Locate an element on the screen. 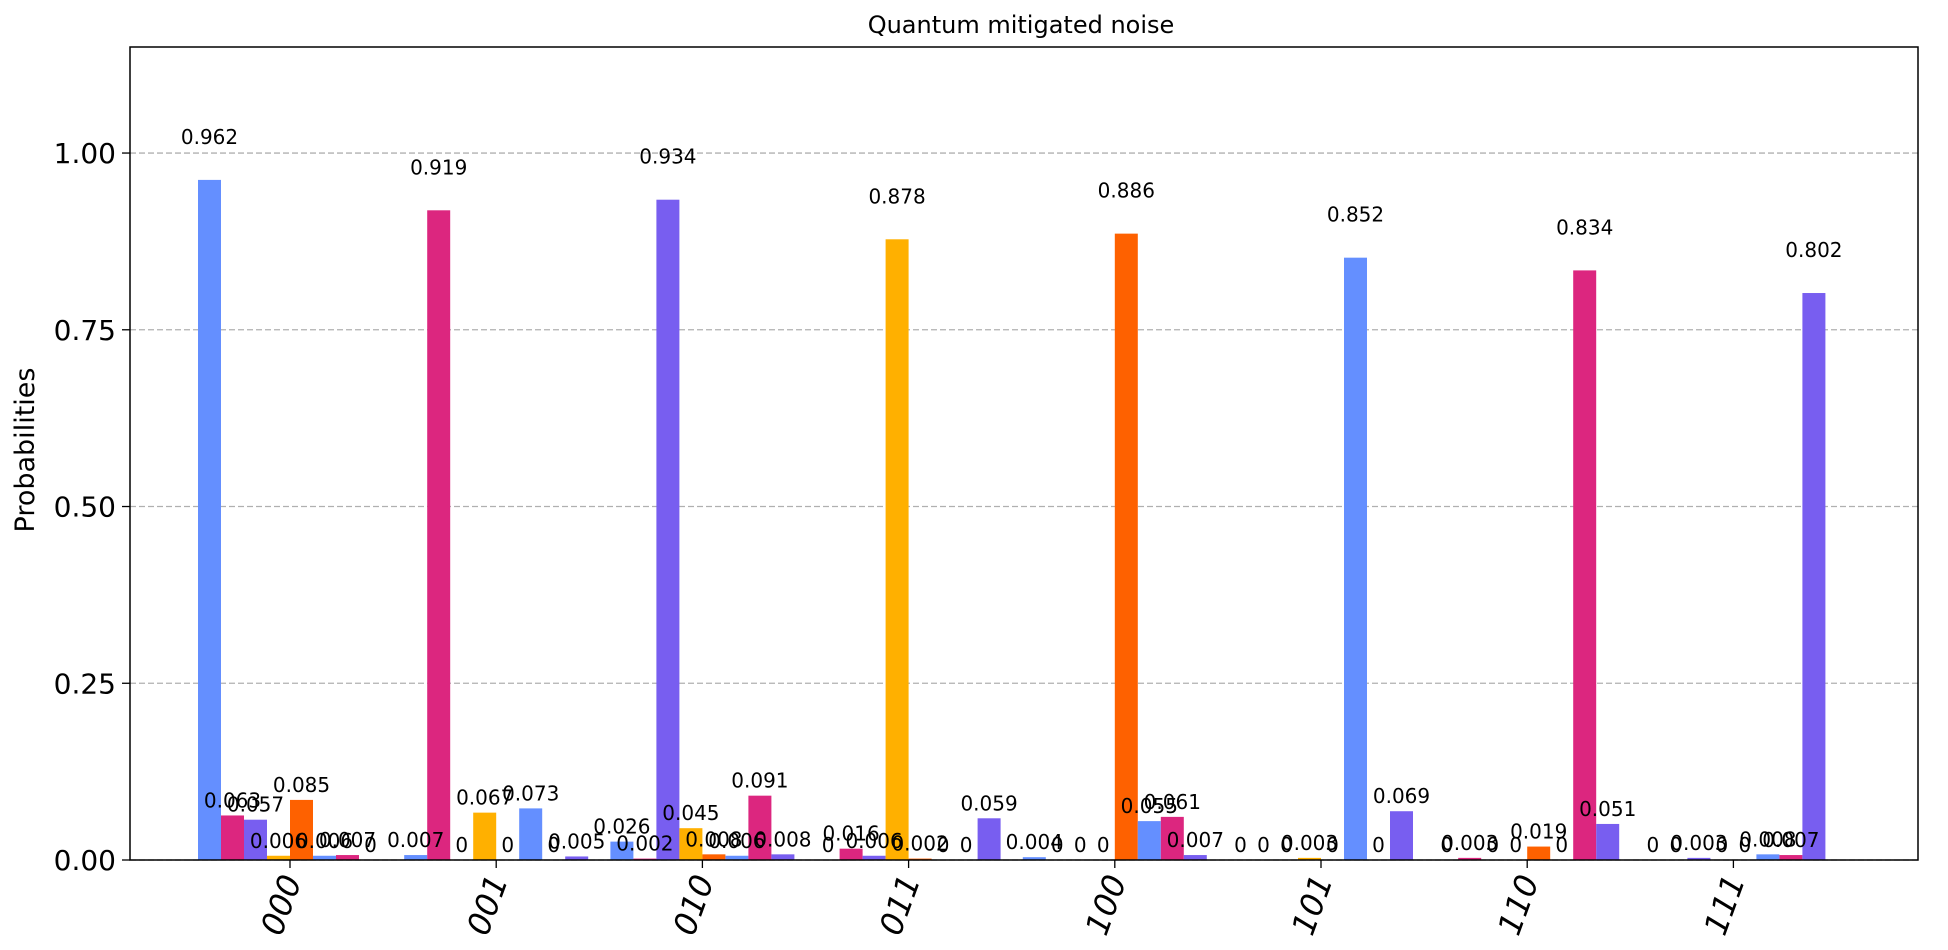 The width and height of the screenshot is (1948, 950). x-tick-label: 100 is located at coordinates (1106, 905).